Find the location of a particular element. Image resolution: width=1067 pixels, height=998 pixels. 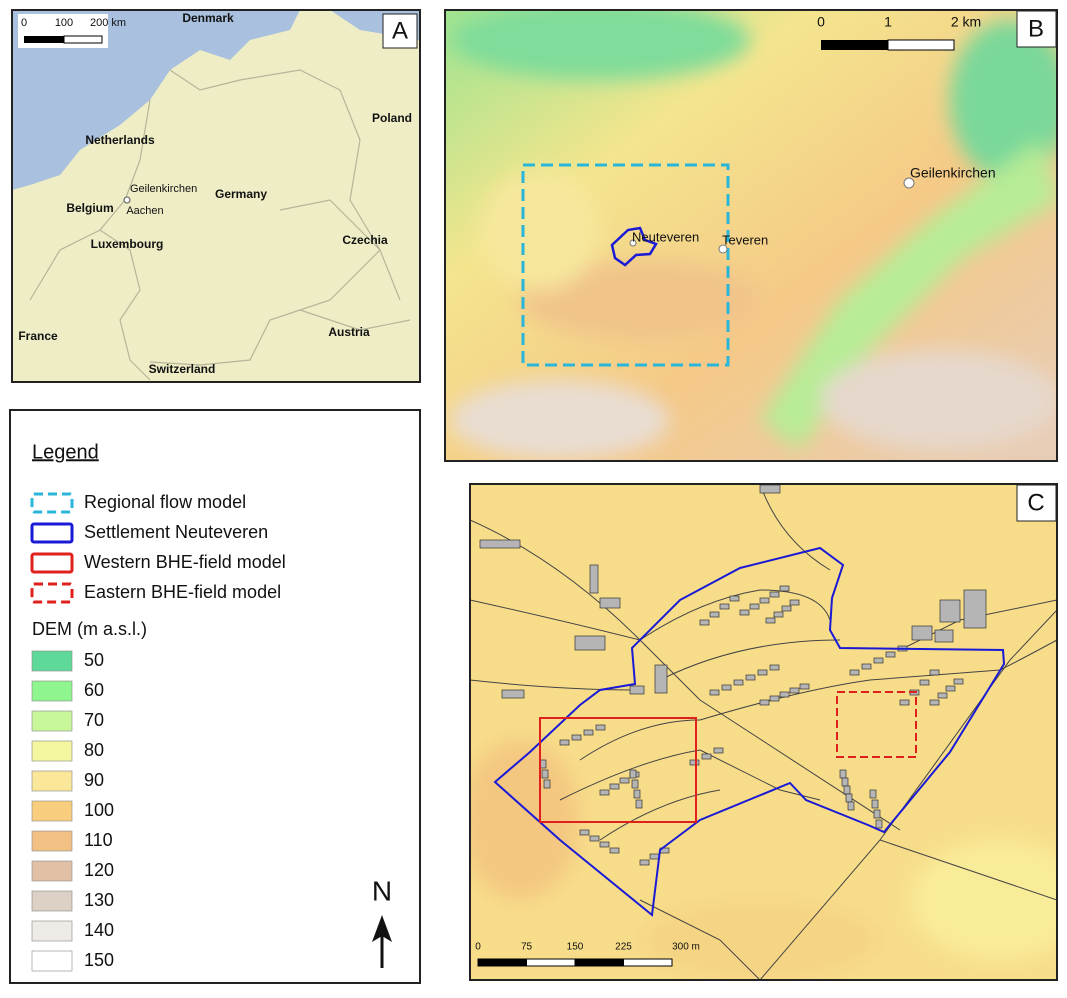

scale-label: 1 is located at coordinates (888, 22).